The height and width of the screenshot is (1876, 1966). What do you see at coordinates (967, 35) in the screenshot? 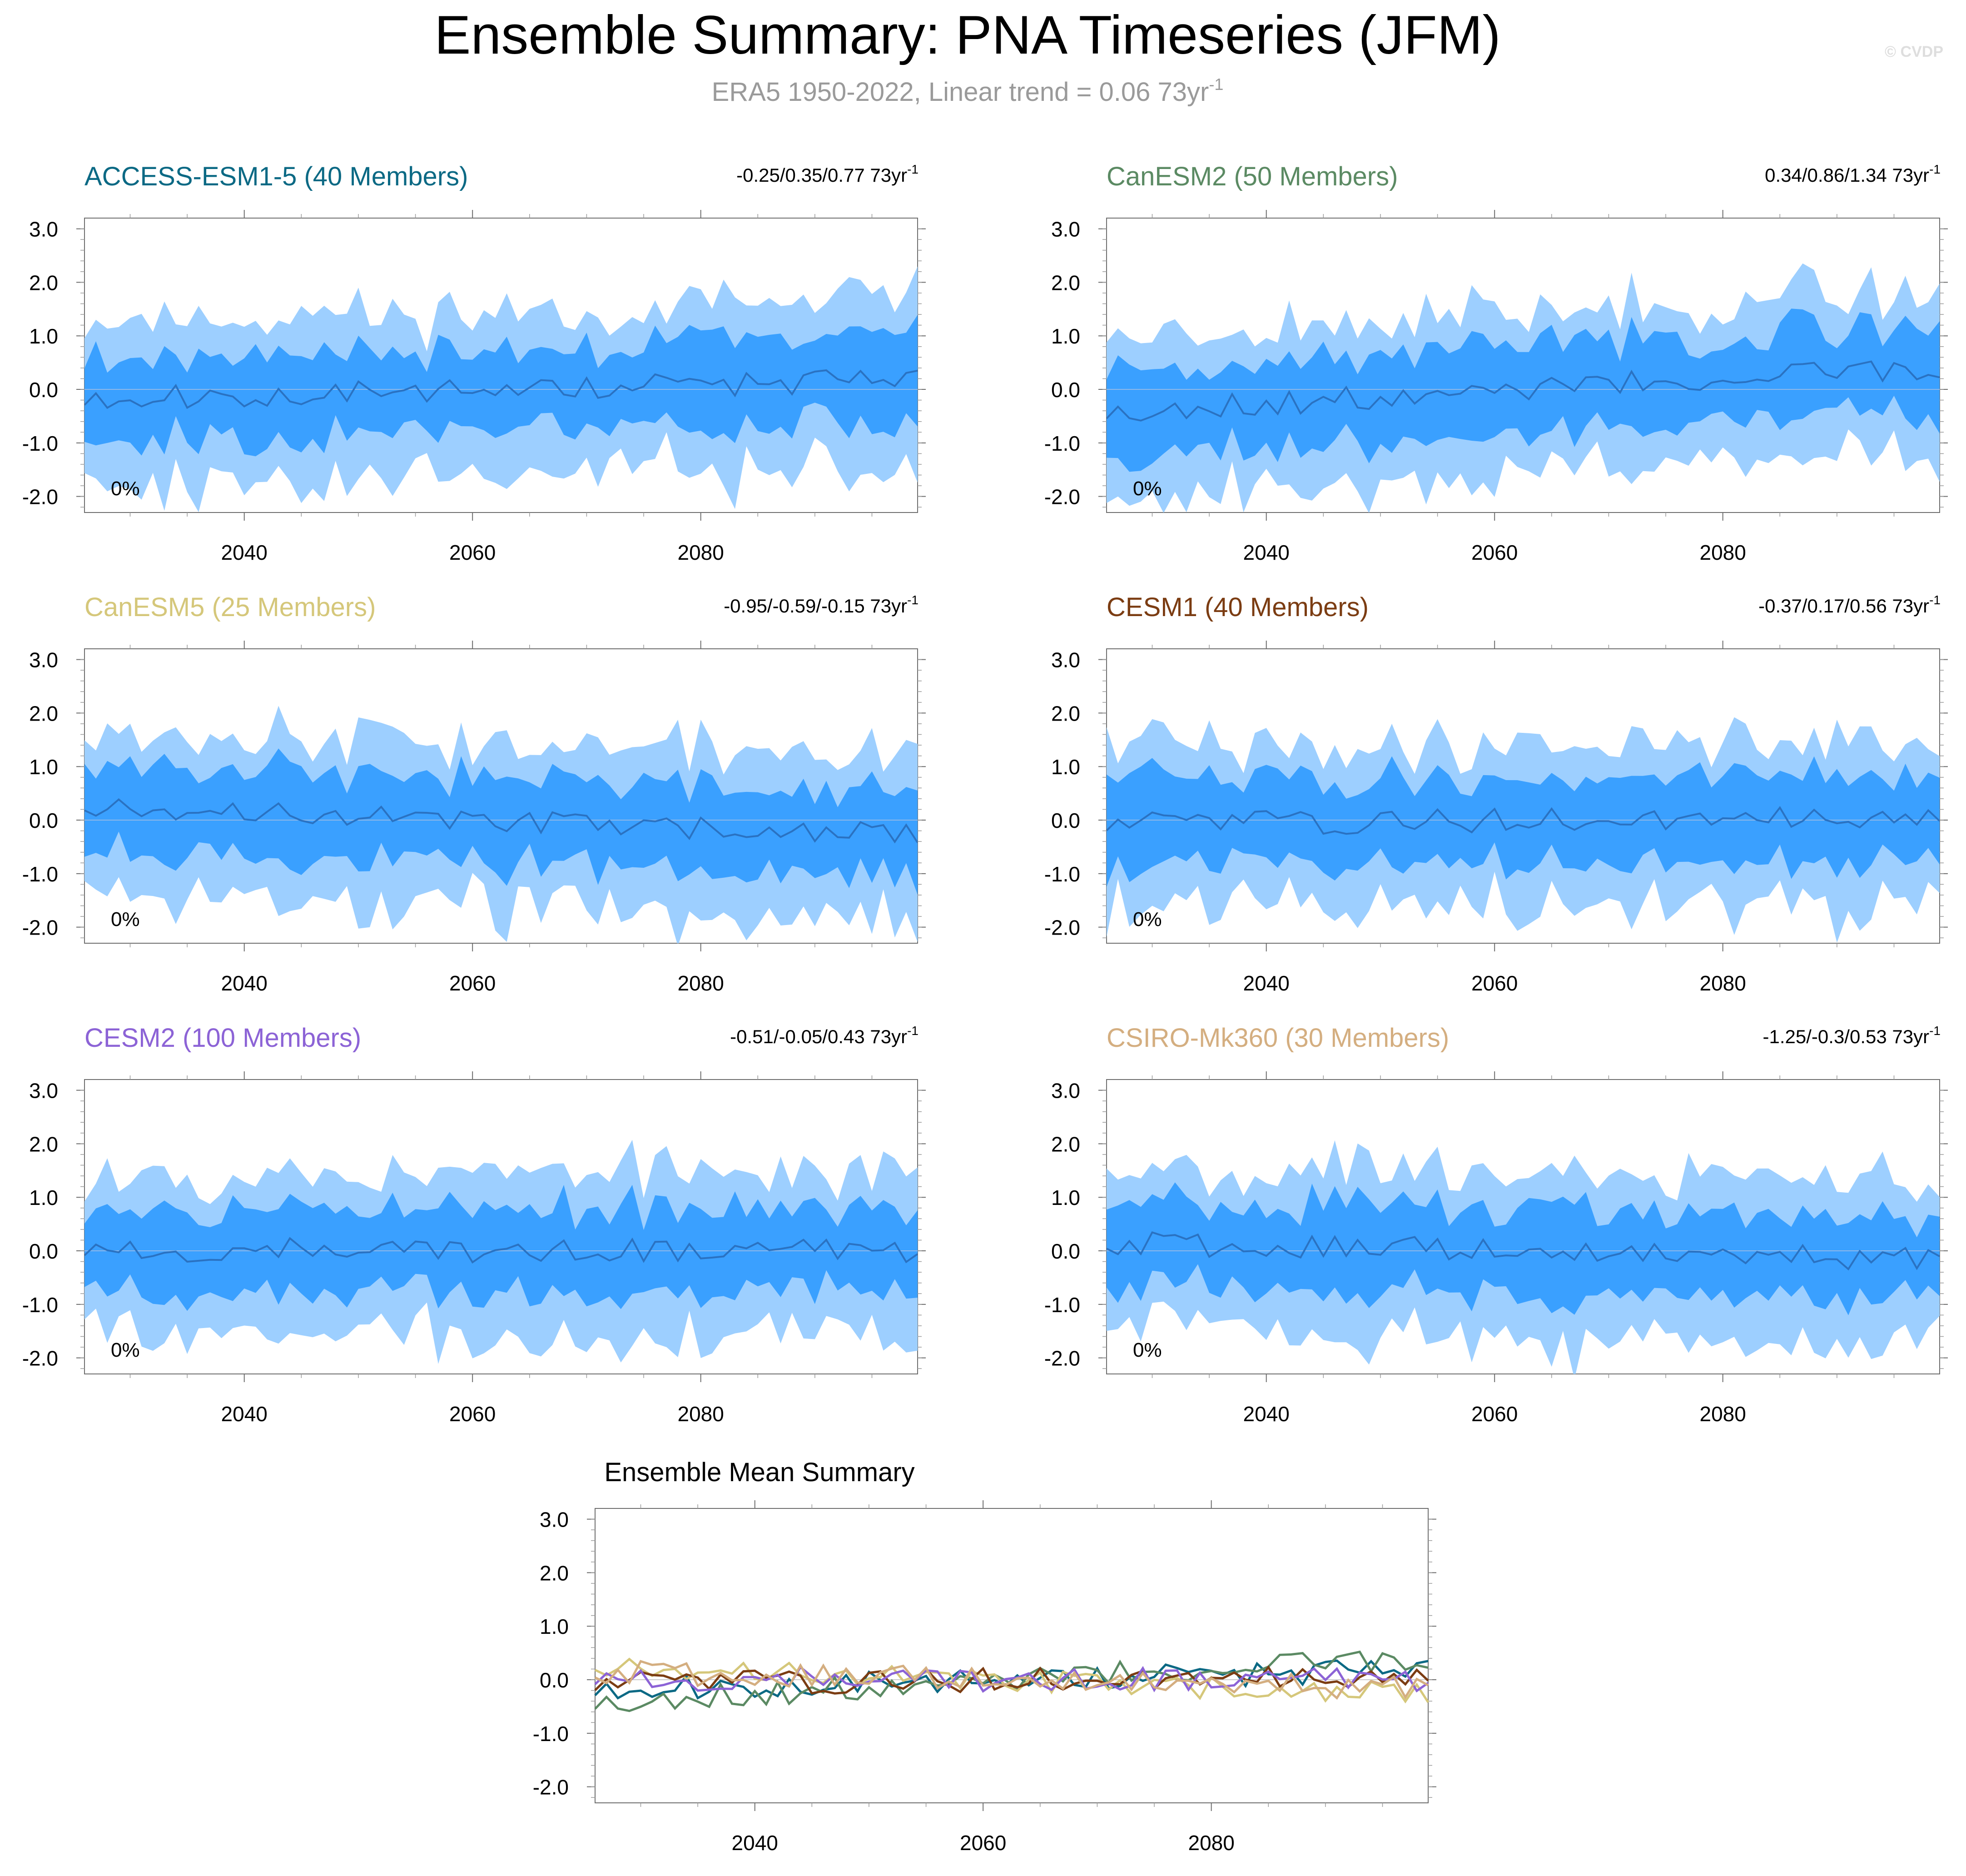
I see `page-title: Ensemble Summary: PNA Timeseries (JFM)` at bounding box center [967, 35].